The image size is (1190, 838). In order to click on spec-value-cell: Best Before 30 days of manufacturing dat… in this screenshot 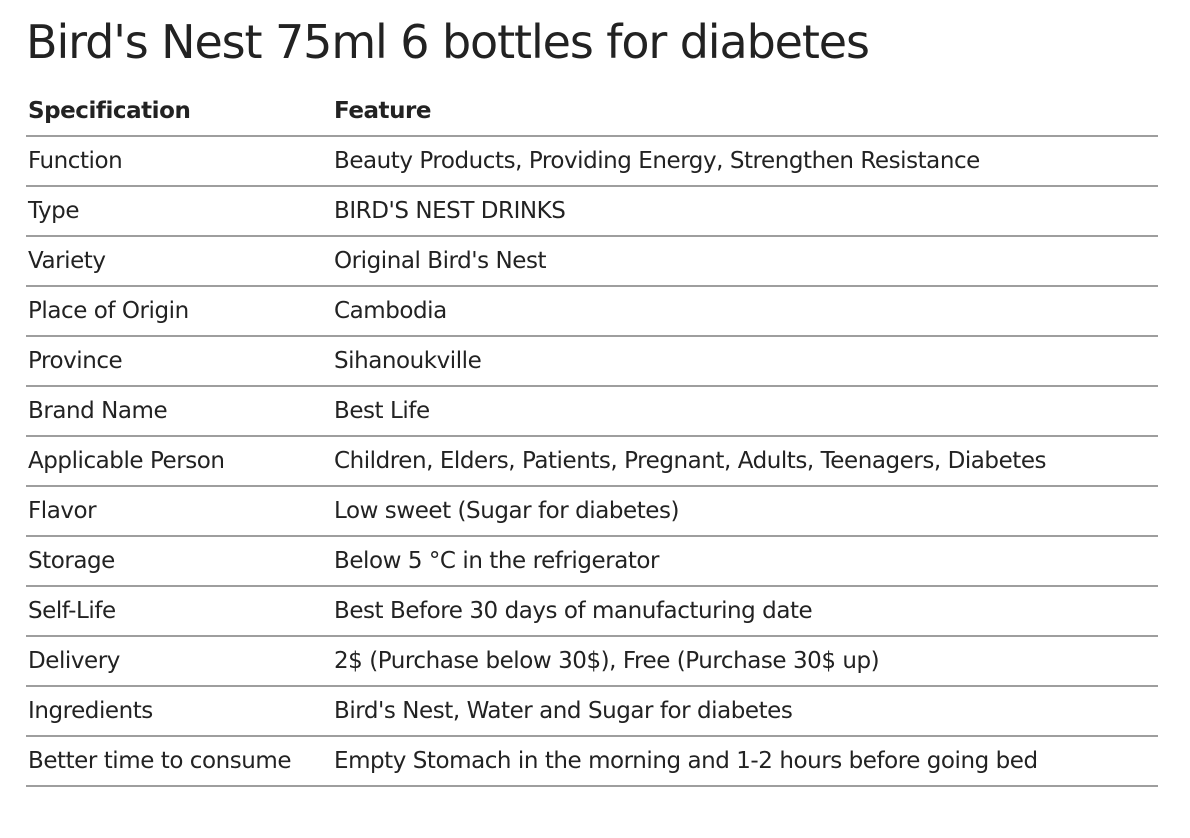, I will do `click(745, 611)`.